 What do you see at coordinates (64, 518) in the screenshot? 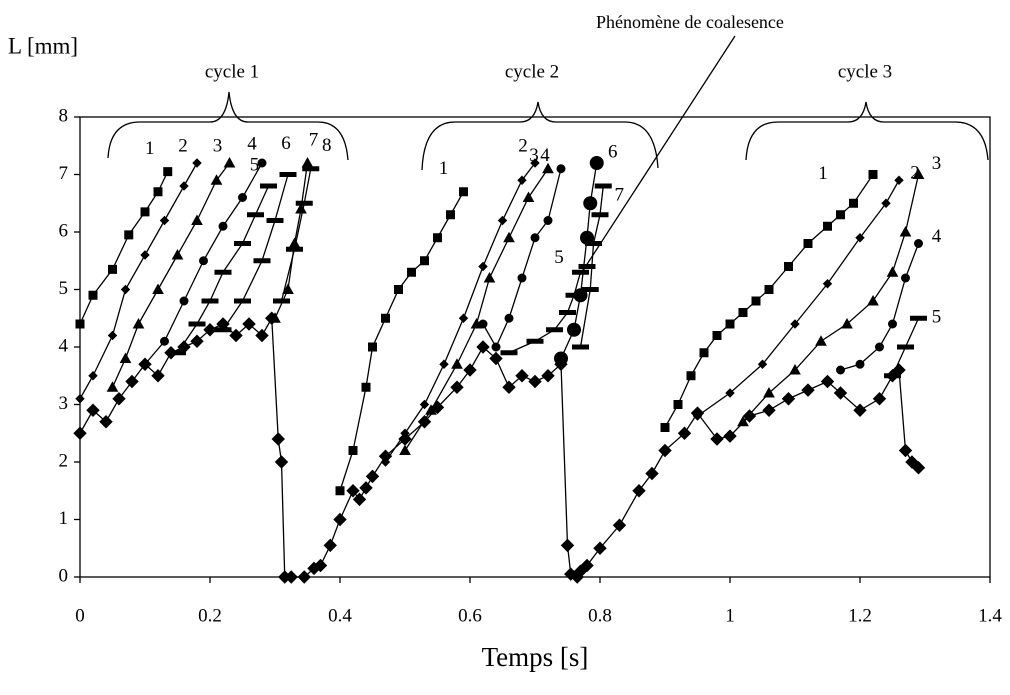
I see `y-tick-label: 1` at bounding box center [64, 518].